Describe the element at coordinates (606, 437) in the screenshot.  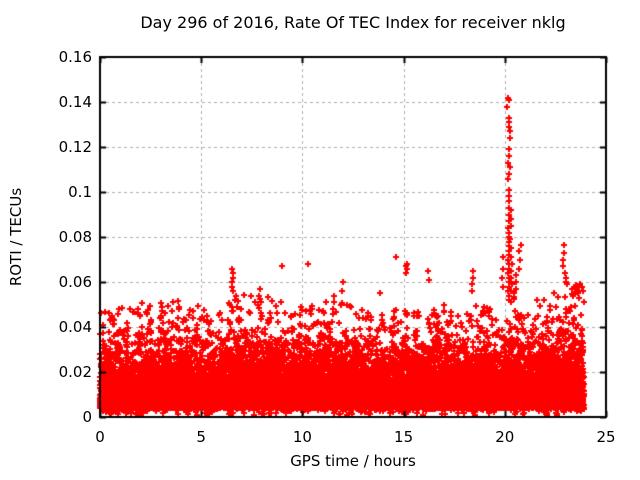
I see `x-tick-label: 25` at that location.